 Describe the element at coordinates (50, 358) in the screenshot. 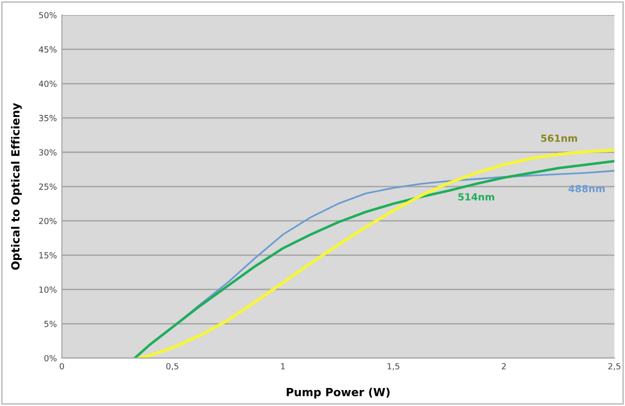

I see `y-tick-label: 0%` at that location.